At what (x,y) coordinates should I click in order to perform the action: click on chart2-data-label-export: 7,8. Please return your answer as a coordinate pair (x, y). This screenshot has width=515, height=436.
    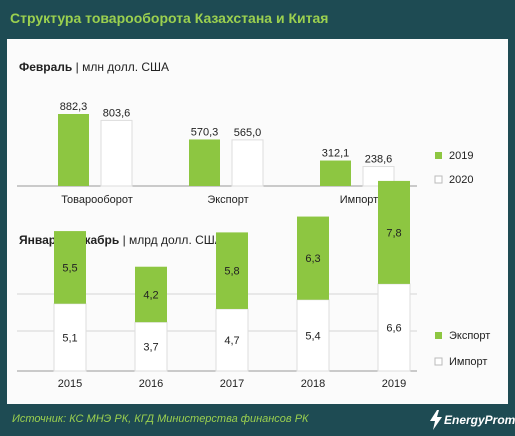
    Looking at the image, I should click on (393, 233).